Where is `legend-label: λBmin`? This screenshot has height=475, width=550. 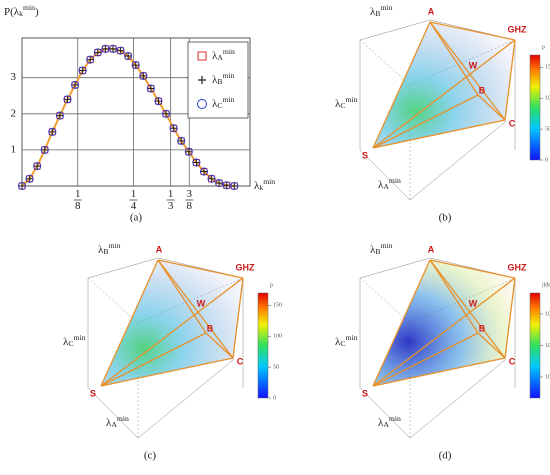
legend-label: λBmin is located at coordinates (223, 78).